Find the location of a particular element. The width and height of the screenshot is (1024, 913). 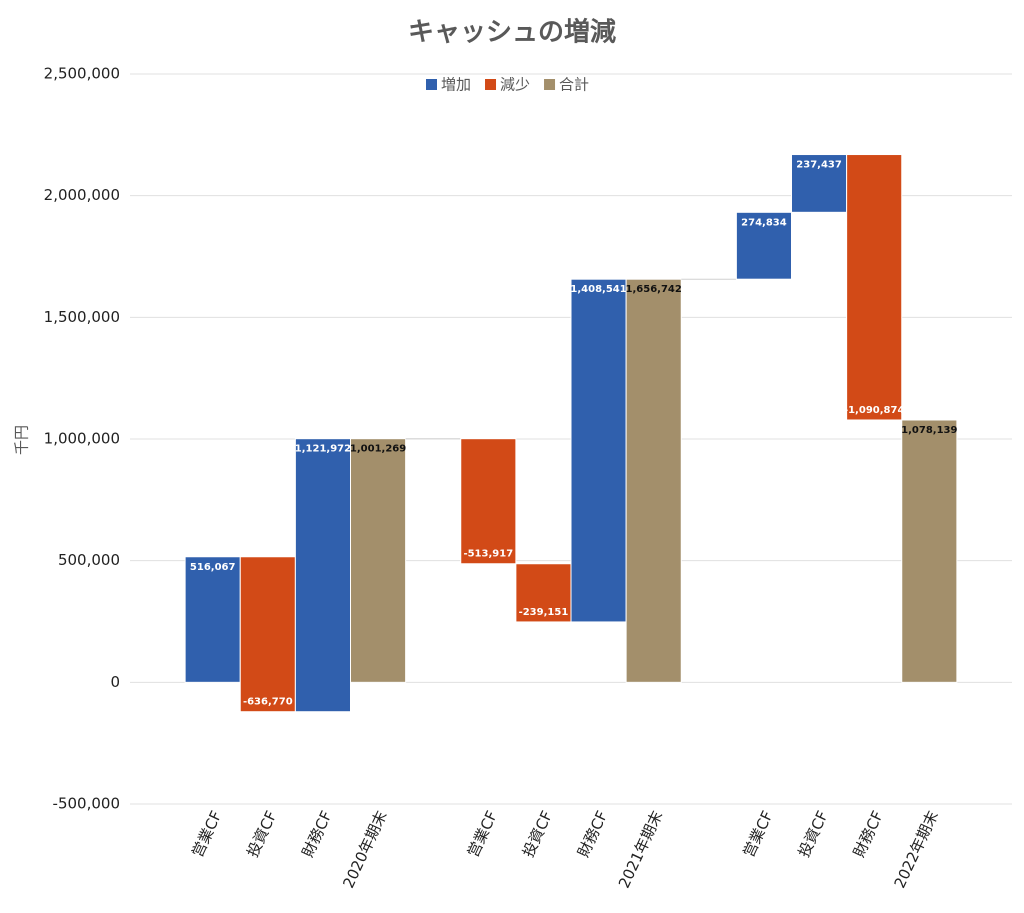

data-label: -239,151 is located at coordinates (544, 612).